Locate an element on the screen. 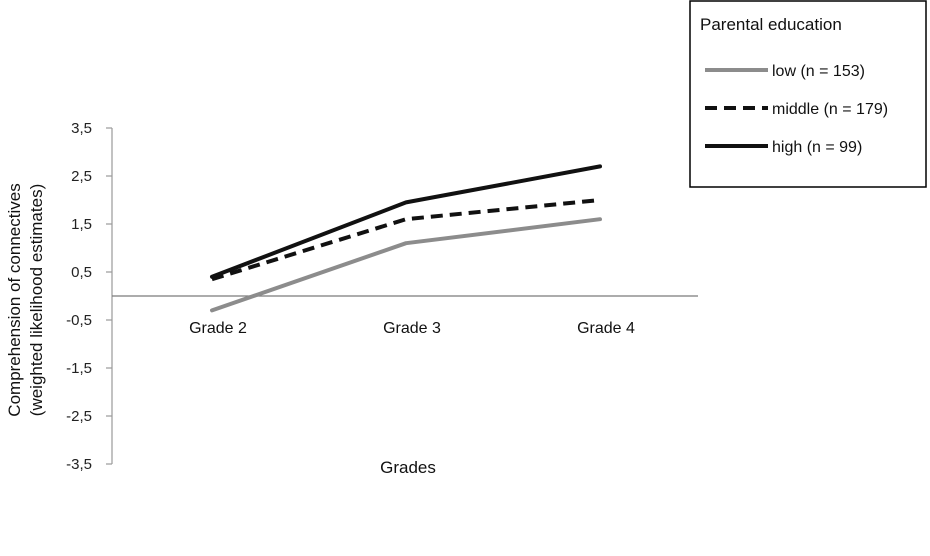  x-category-label: Grade 3 is located at coordinates (412, 328).